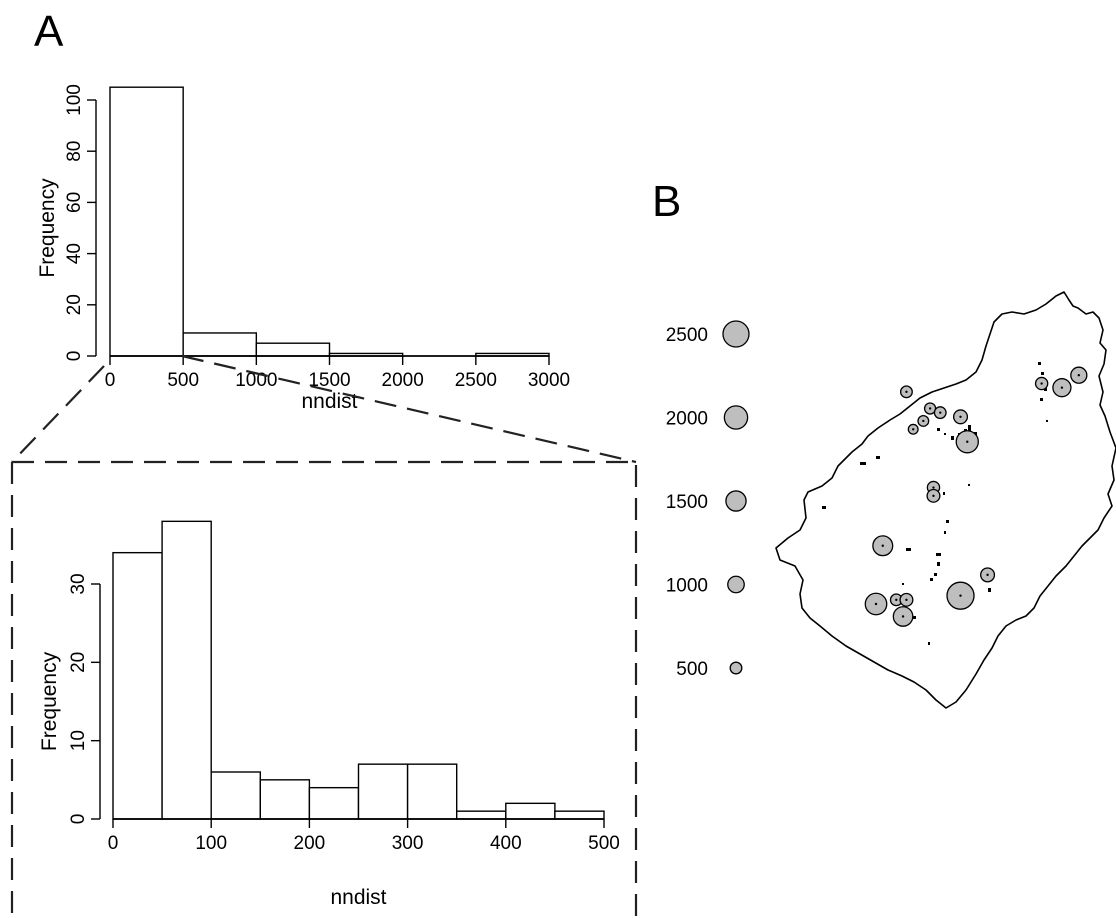 The width and height of the screenshot is (1116, 918). What do you see at coordinates (409, 409) in the screenshot?
I see `zoom-connector-right` at bounding box center [409, 409].